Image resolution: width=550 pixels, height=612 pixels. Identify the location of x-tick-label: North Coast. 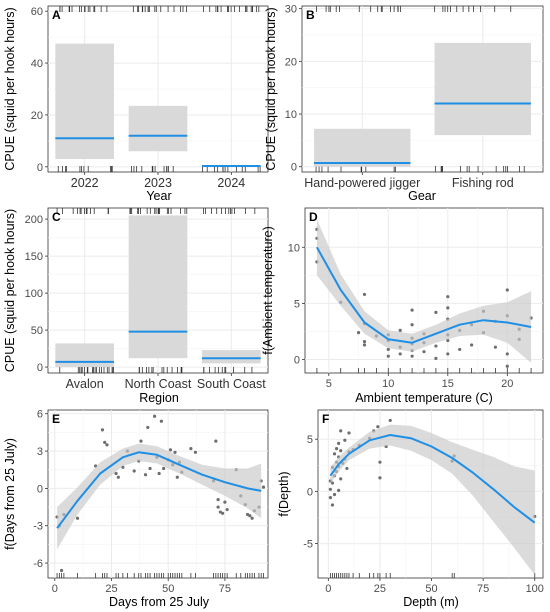
(158, 384).